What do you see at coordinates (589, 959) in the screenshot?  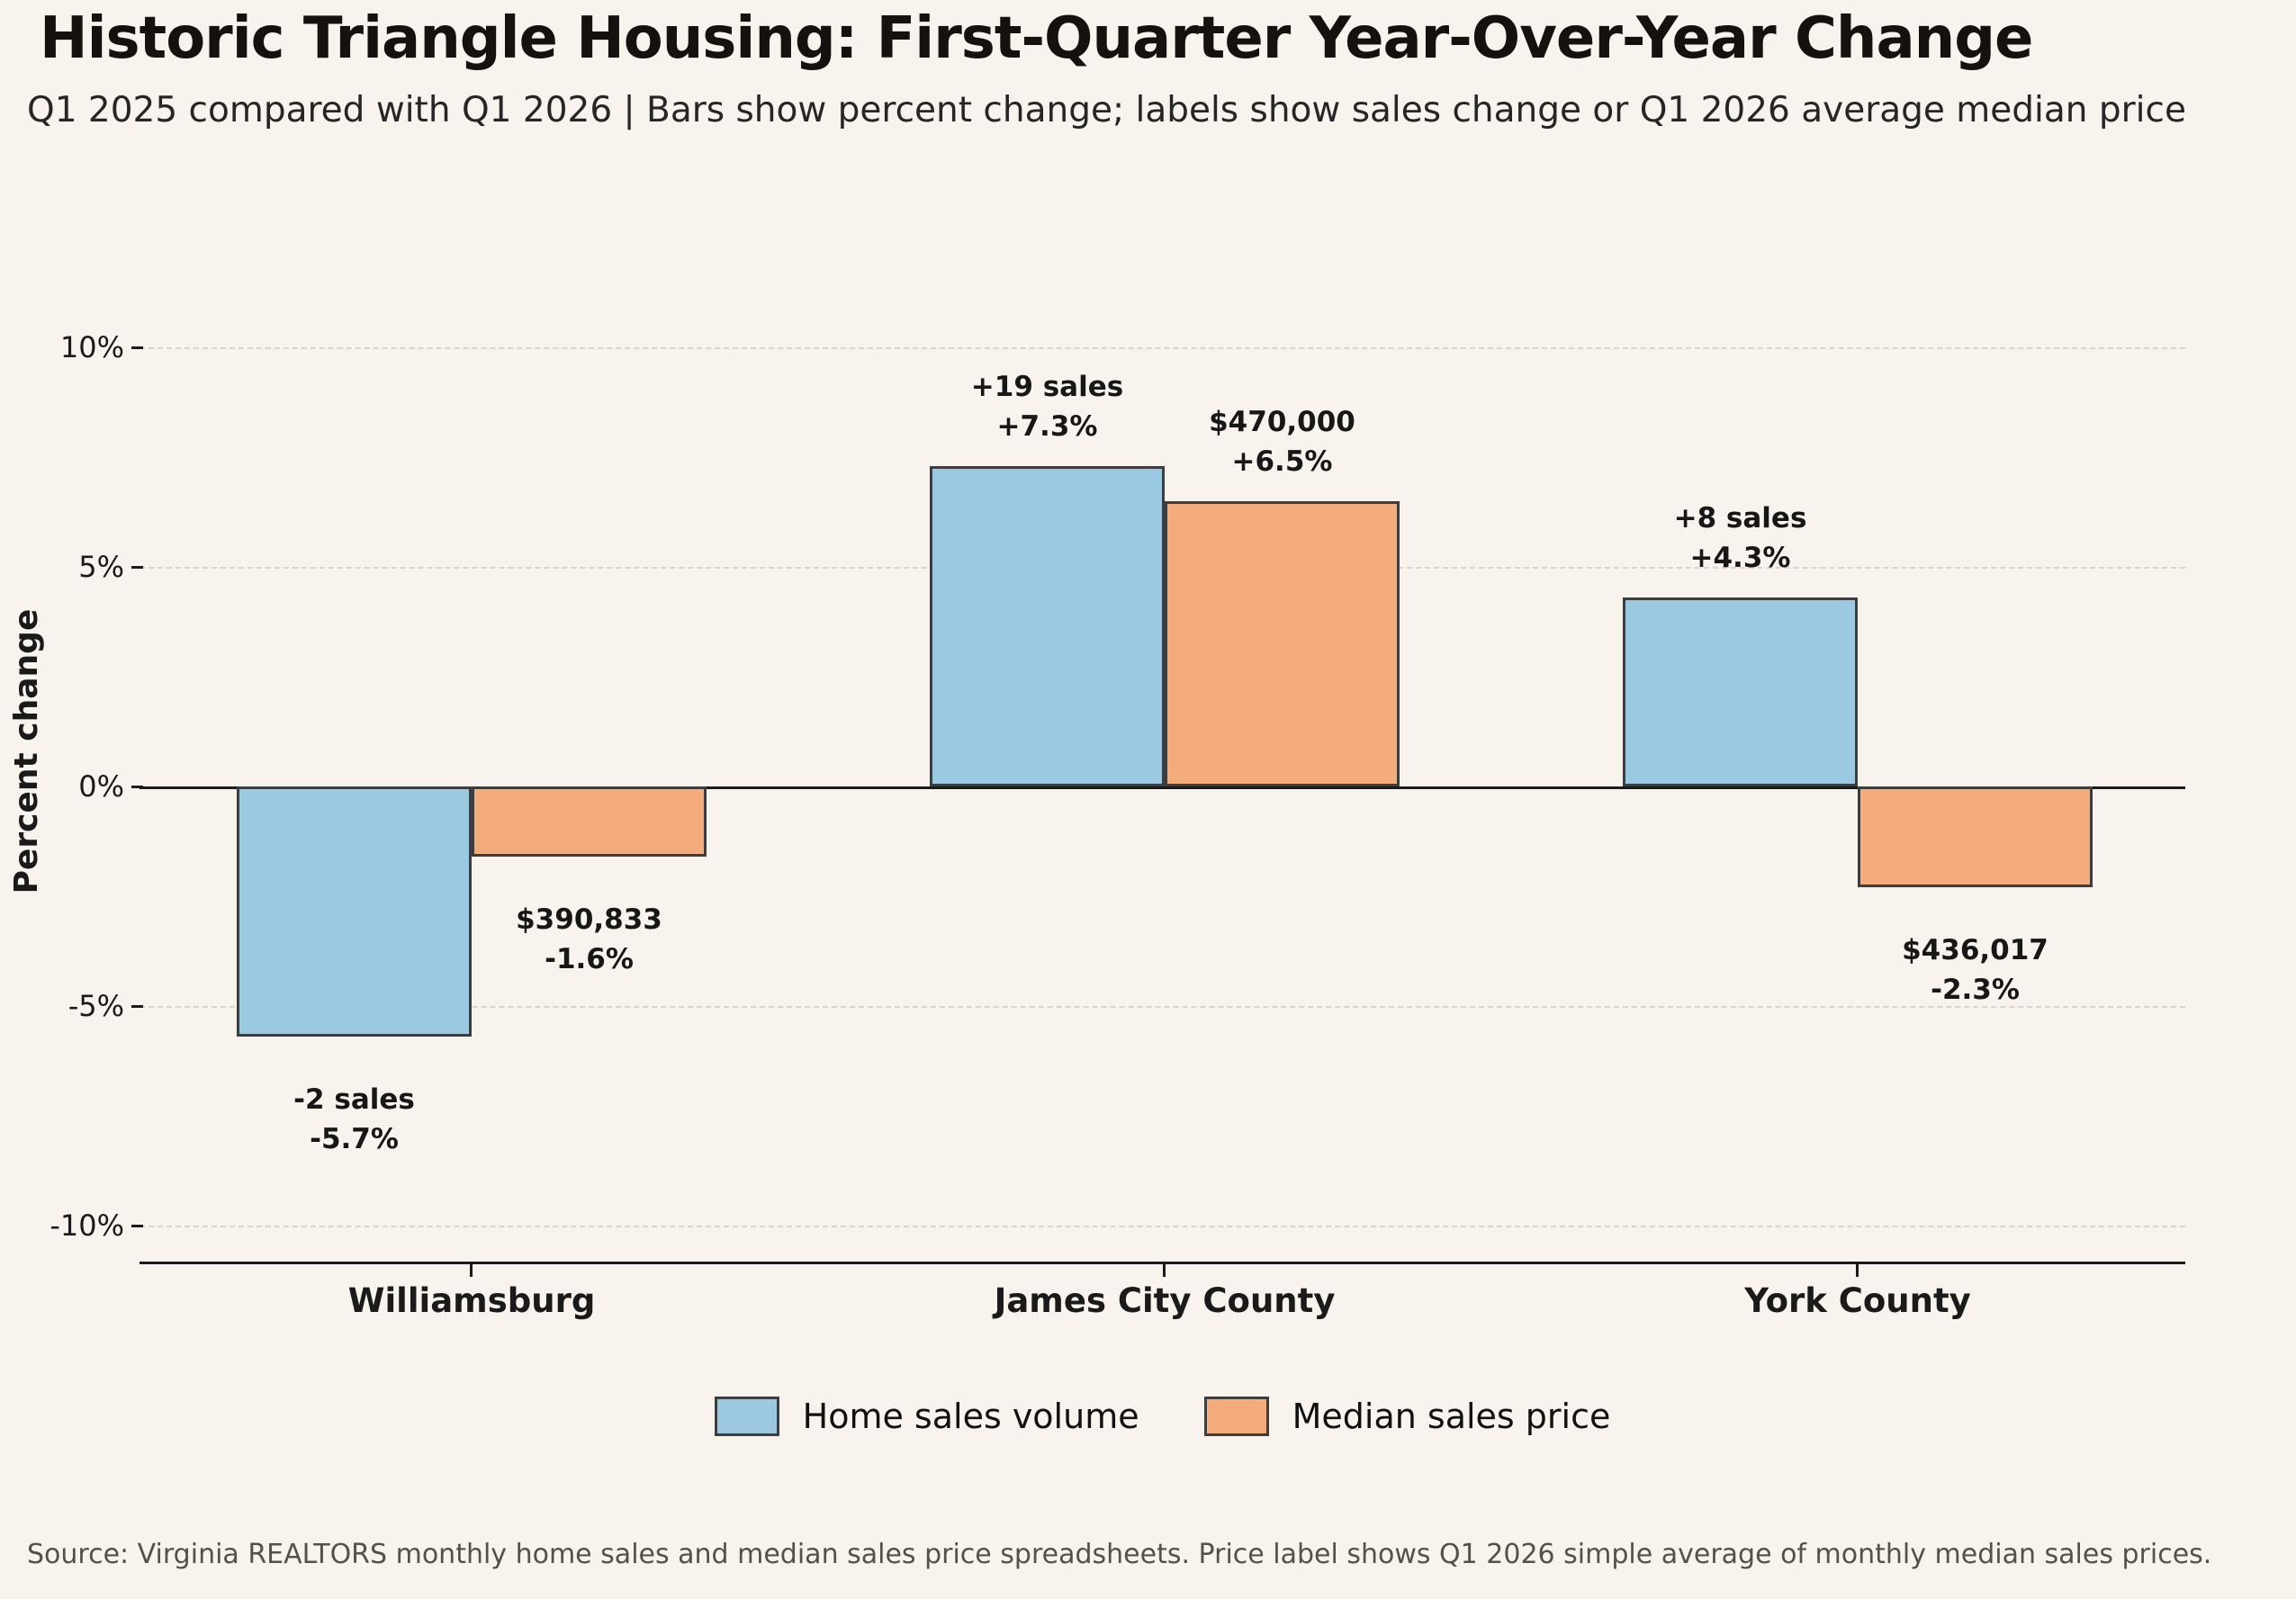 I see `annotation-line2: -1.6%` at bounding box center [589, 959].